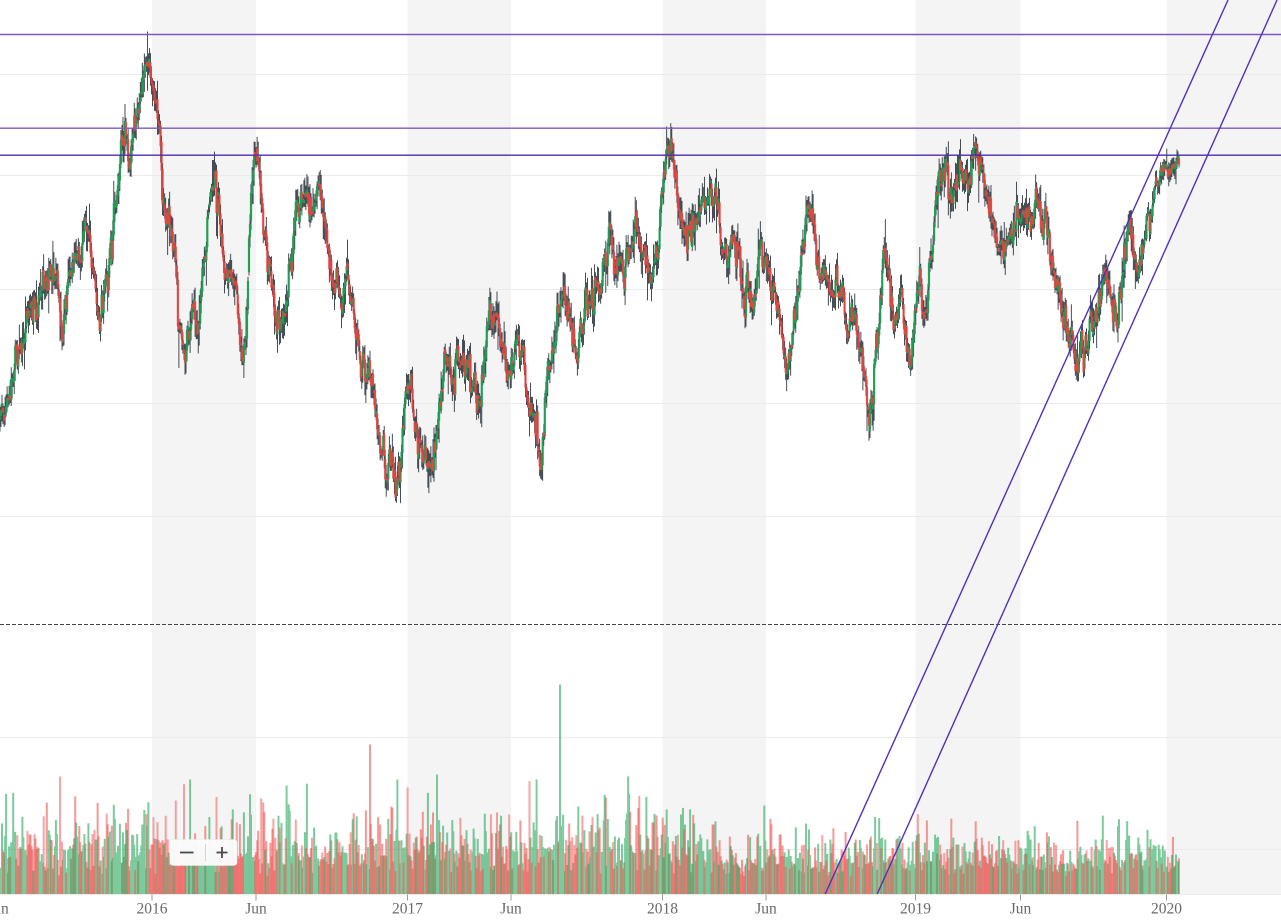  What do you see at coordinates (662, 909) in the screenshot?
I see `svg-text: 2018` at bounding box center [662, 909].